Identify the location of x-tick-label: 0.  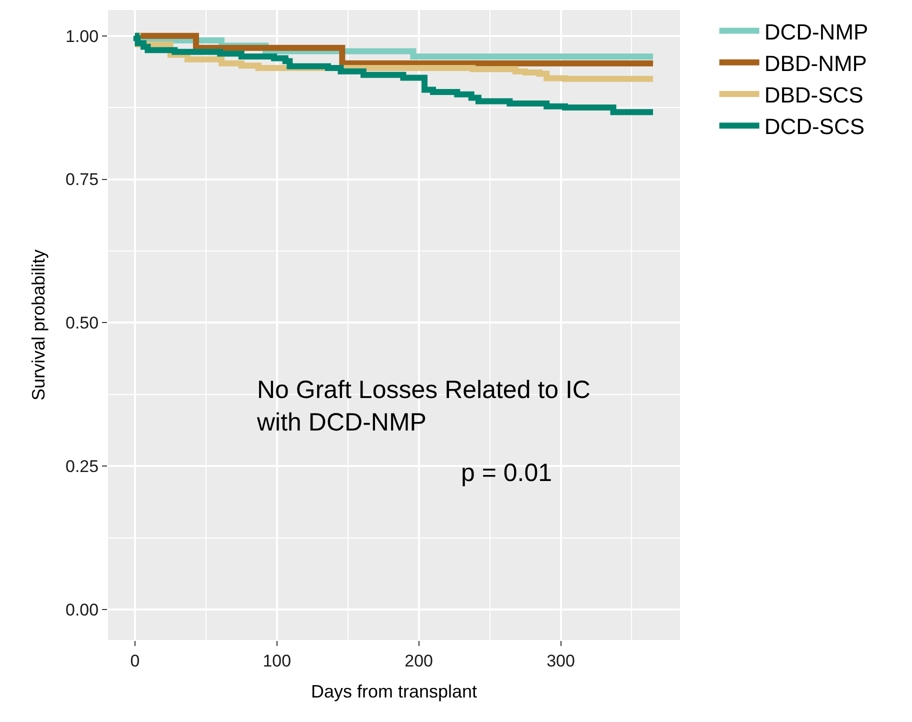
(135, 660).